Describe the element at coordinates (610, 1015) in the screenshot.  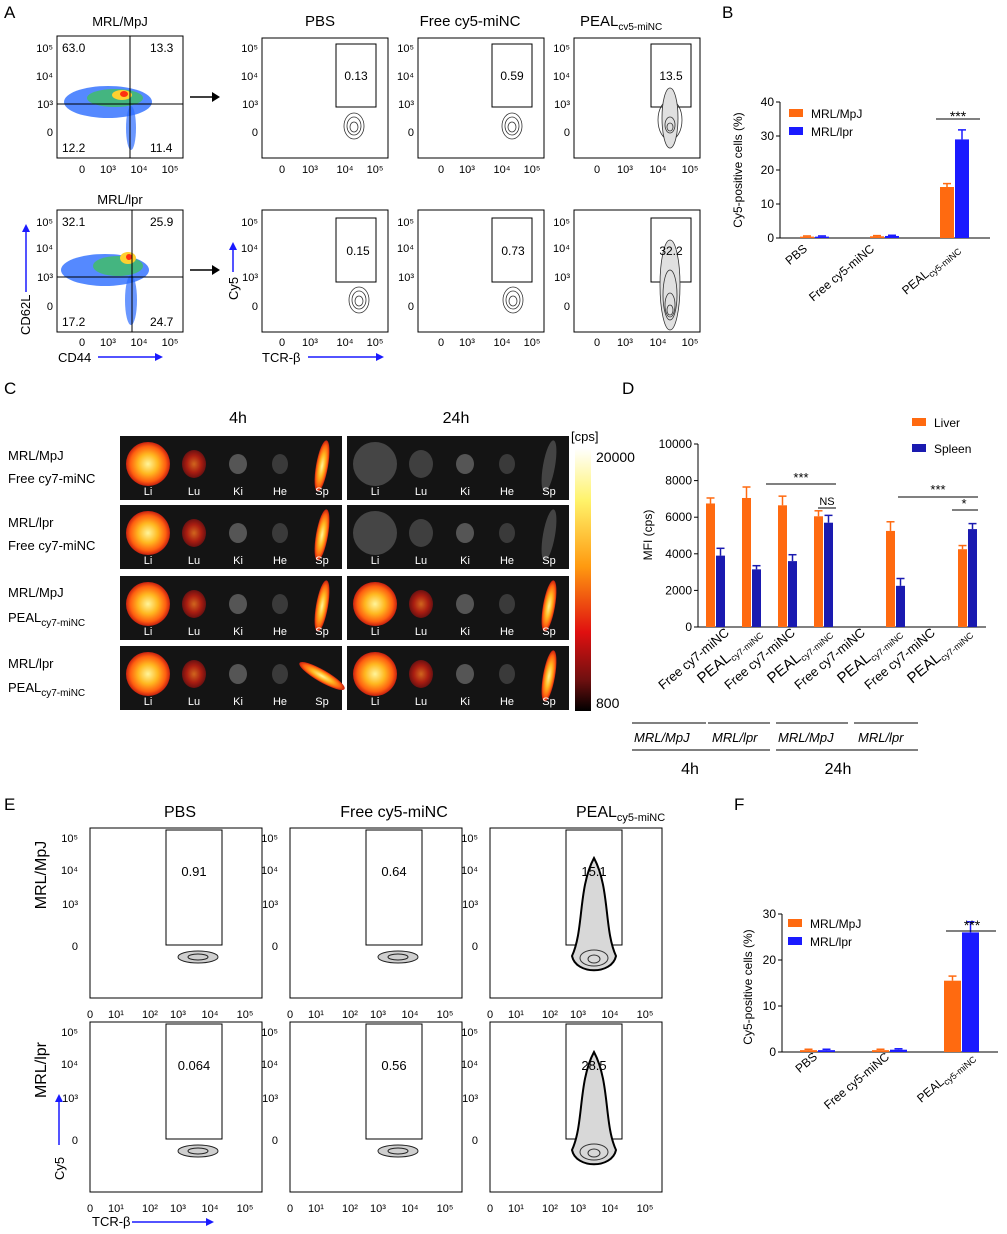
I see `x-tick-label: 10⁴` at that location.